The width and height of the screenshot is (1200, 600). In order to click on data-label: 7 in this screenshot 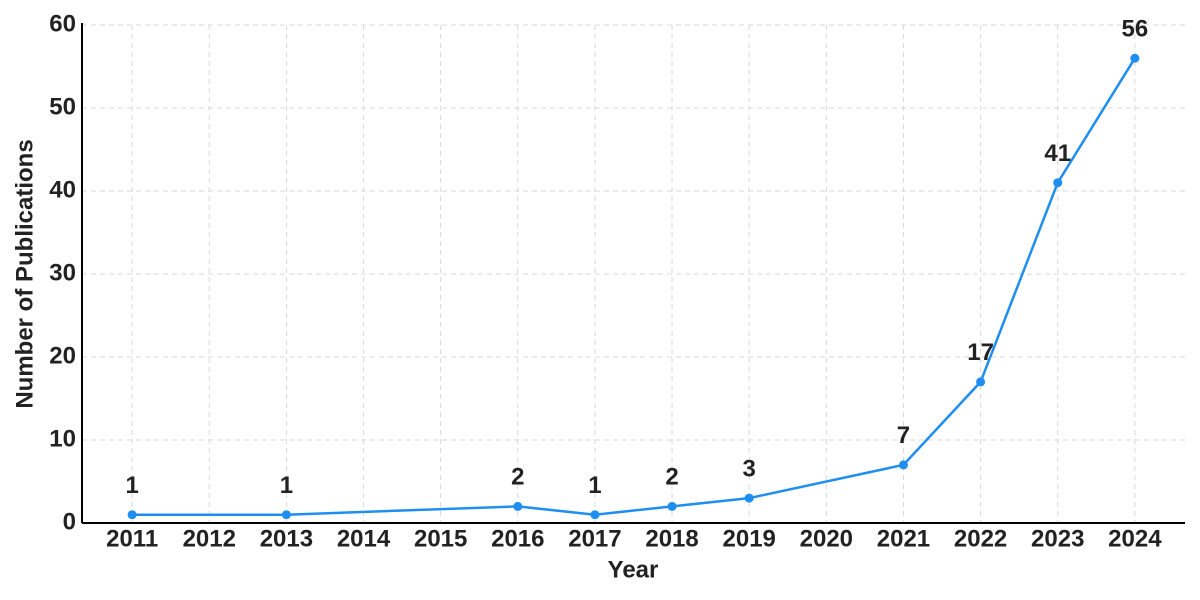, I will do `click(903, 435)`.